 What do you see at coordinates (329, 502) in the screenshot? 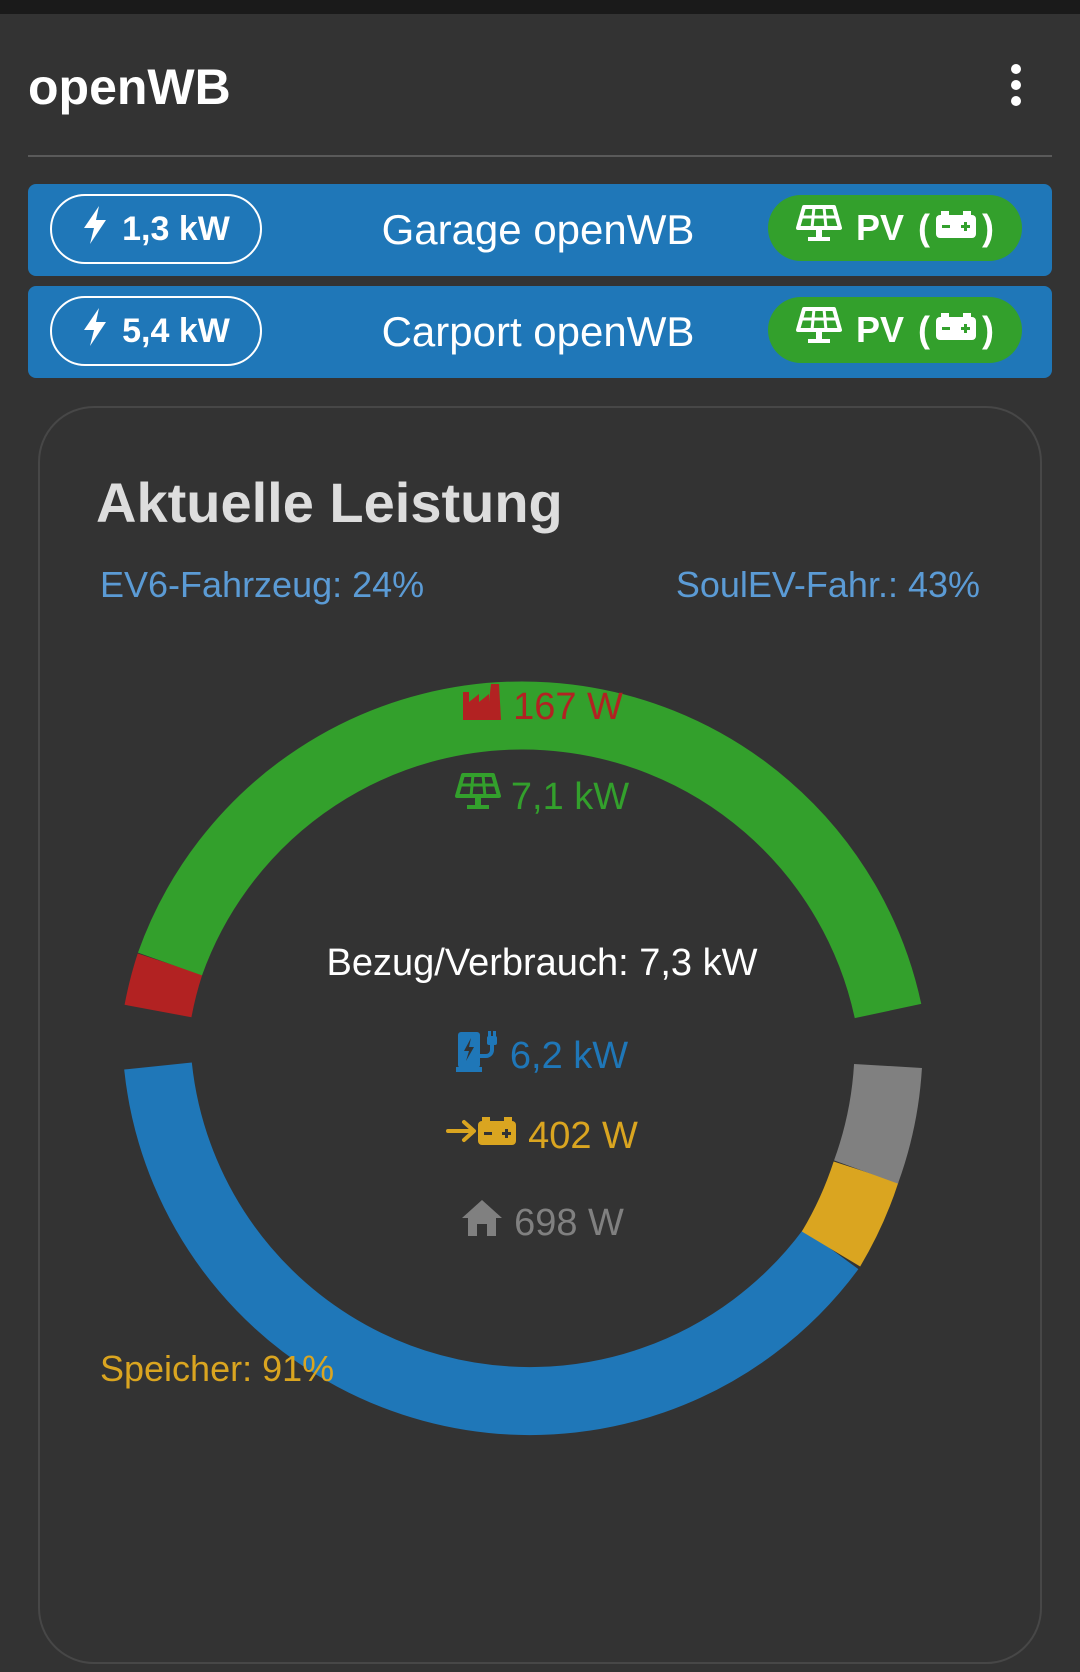
I see `card-title: Aktuelle Leistung` at bounding box center [329, 502].